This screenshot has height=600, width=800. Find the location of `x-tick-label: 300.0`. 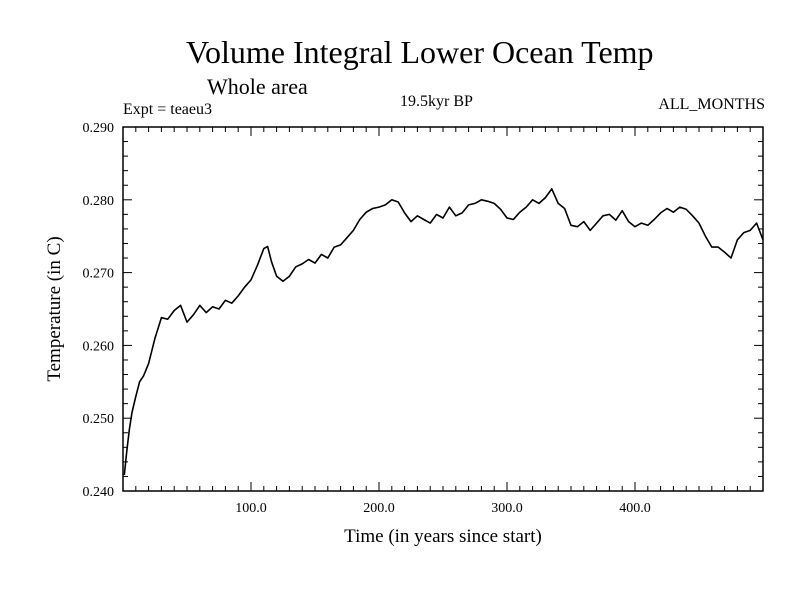

x-tick-label: 300.0 is located at coordinates (507, 508).